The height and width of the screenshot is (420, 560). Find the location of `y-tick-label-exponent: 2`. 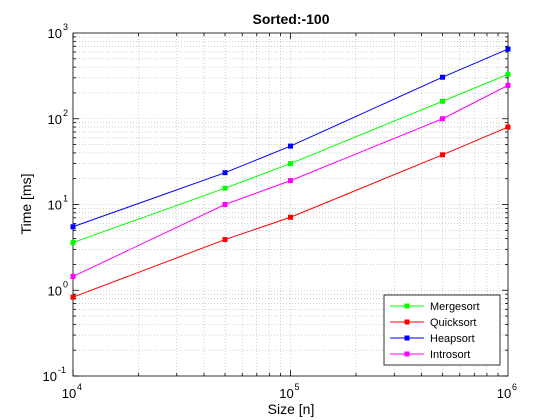

y-tick-label-exponent: 2 is located at coordinates (65, 113).